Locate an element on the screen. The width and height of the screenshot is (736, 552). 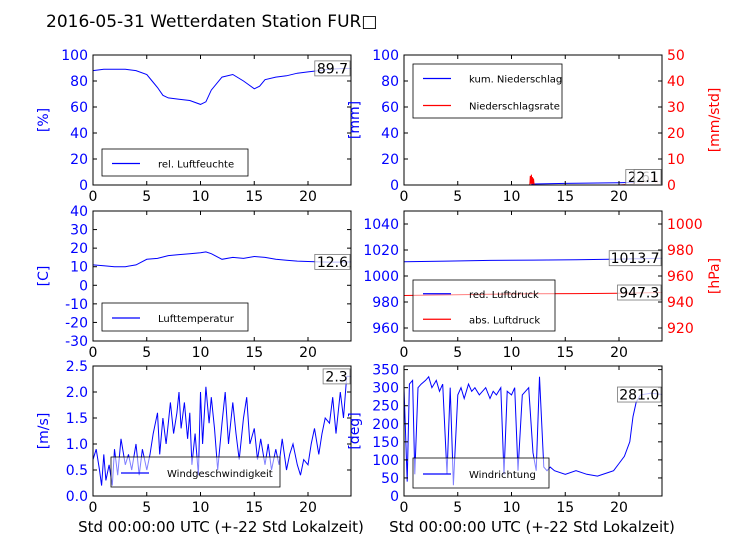
last-value-label: 1013.7 is located at coordinates (635, 259).